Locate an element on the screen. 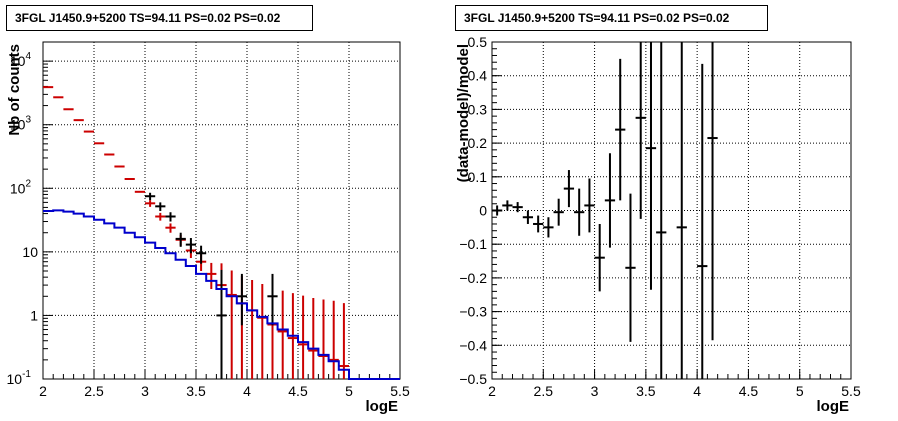 This screenshot has height=421, width=898. y-tick-label: 1 is located at coordinates (34, 315).